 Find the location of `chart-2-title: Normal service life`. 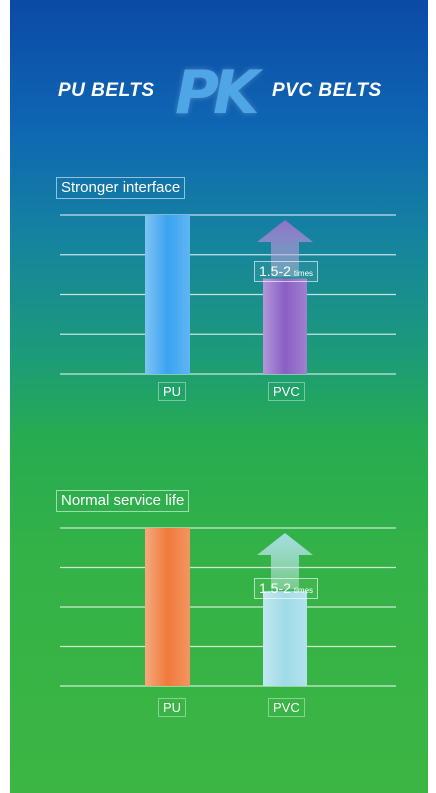

chart-2-title: Normal service life is located at coordinates (123, 501).